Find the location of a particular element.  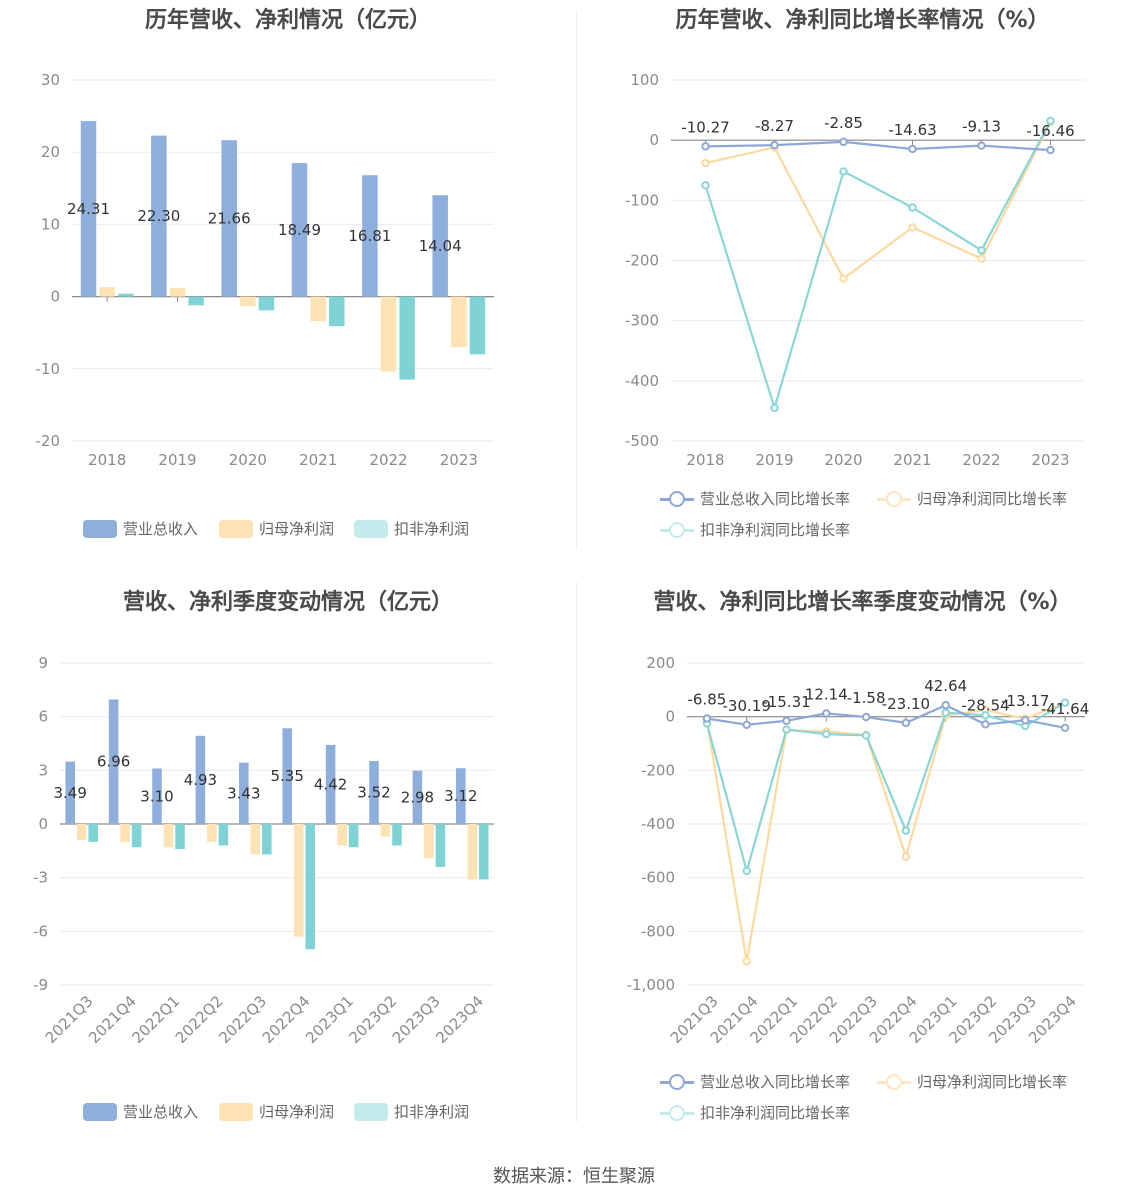

data-label: 3.12 is located at coordinates (460, 796).